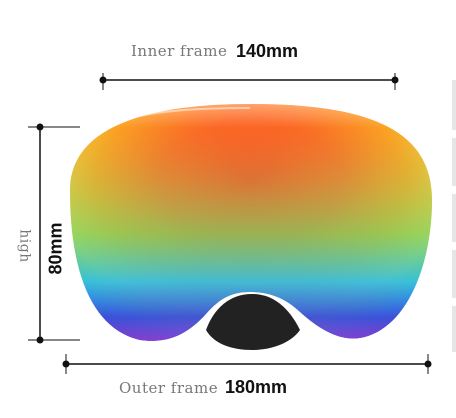  I want to click on inner-frame-dimension-line, so click(249, 81).